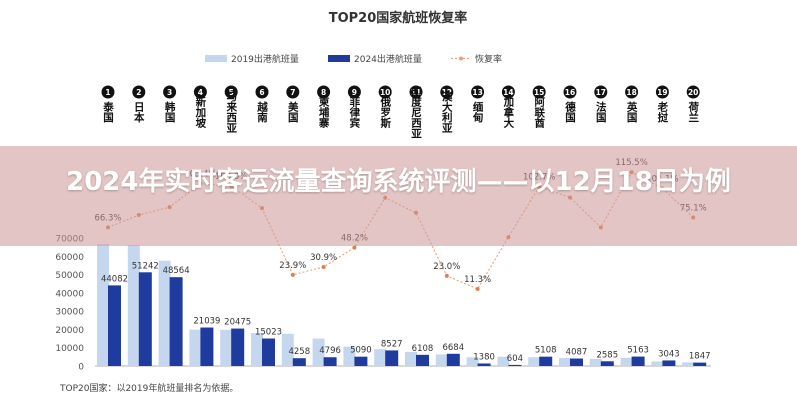  I want to click on rank-number: 17, so click(601, 92).